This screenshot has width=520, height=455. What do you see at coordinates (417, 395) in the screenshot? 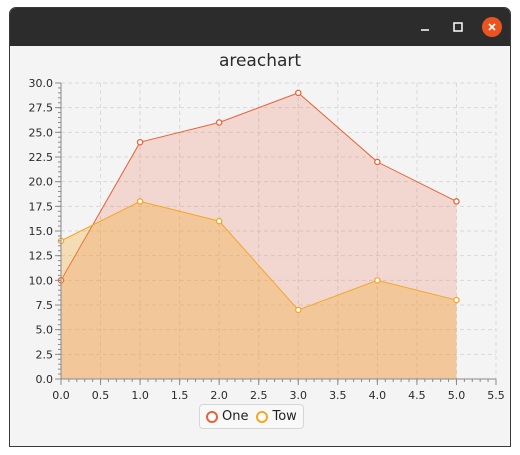
I see `x-tick-label: 4.5` at bounding box center [417, 395].